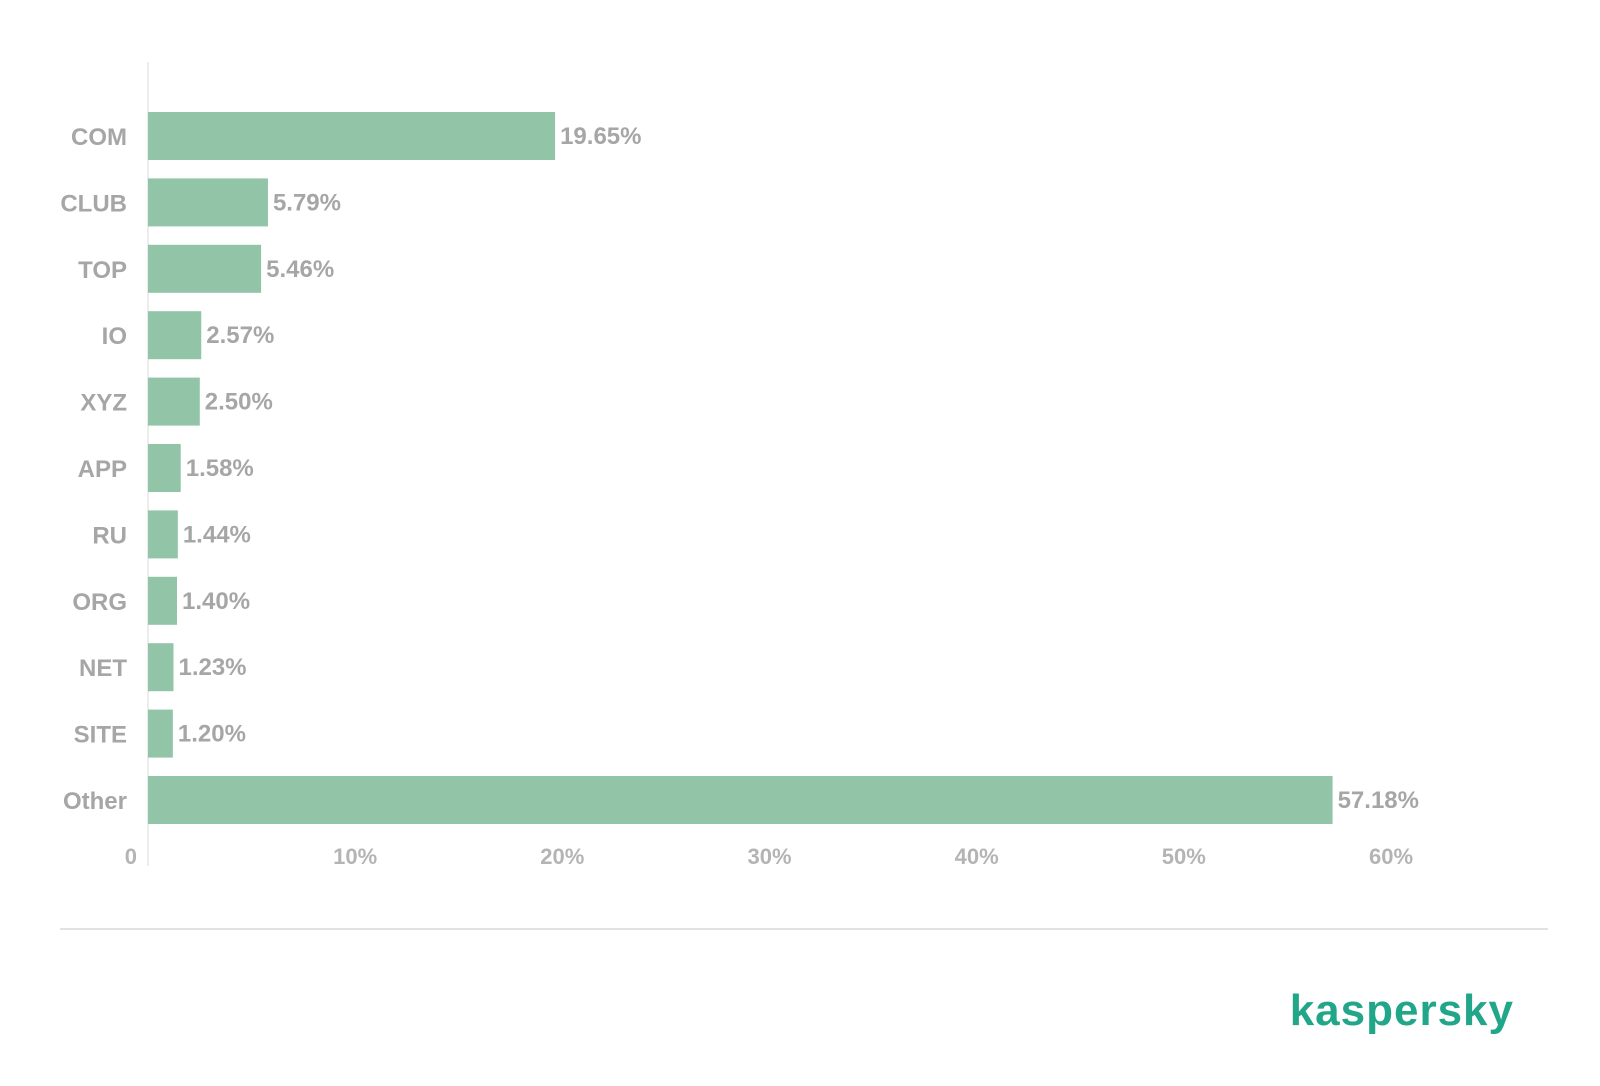  What do you see at coordinates (174, 401) in the screenshot?
I see `bar-xyz` at bounding box center [174, 401].